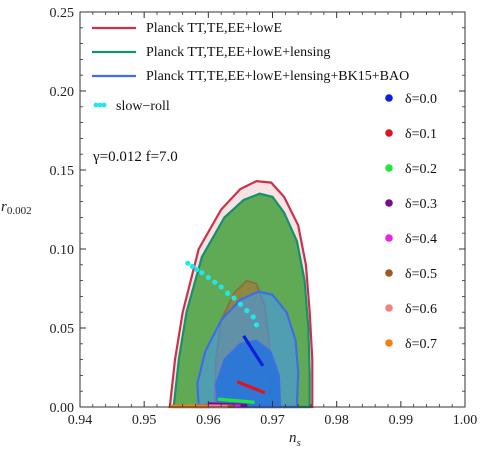 The image size is (486, 455). Describe the element at coordinates (238, 52) in the screenshot. I see `legend-label-1: Planck TT,TE,EE+lowE+lensing` at that location.